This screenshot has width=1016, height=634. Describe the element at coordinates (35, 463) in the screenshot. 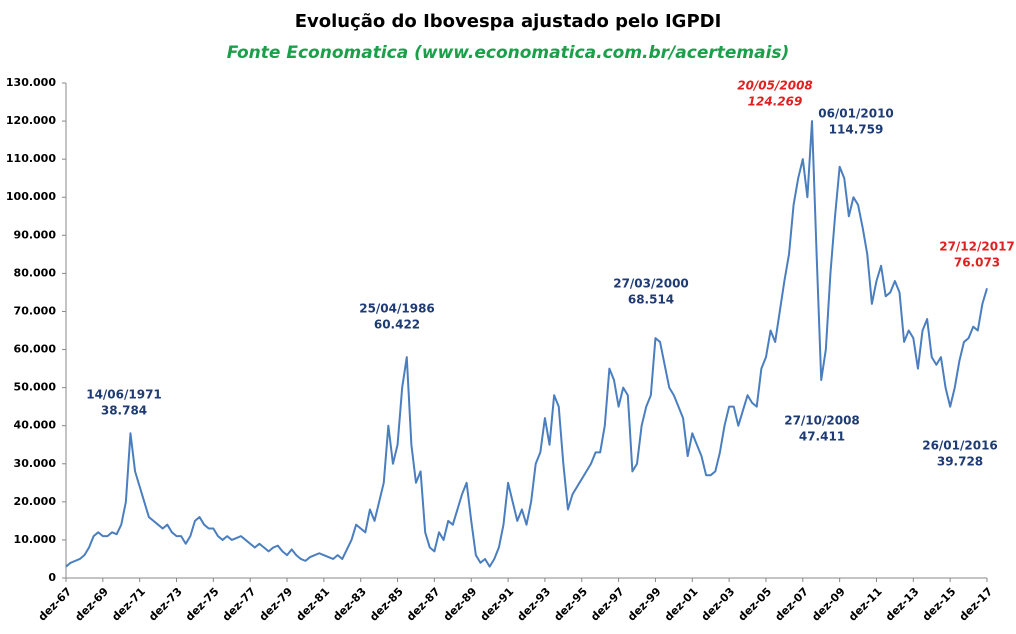

I see `y-tick-label: 30.000` at that location.